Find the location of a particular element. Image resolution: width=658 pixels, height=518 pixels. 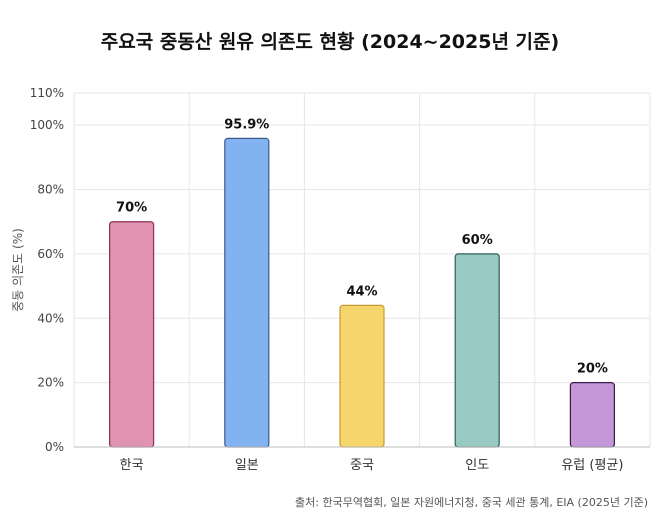

y-tick-label: 80% is located at coordinates (50, 190).